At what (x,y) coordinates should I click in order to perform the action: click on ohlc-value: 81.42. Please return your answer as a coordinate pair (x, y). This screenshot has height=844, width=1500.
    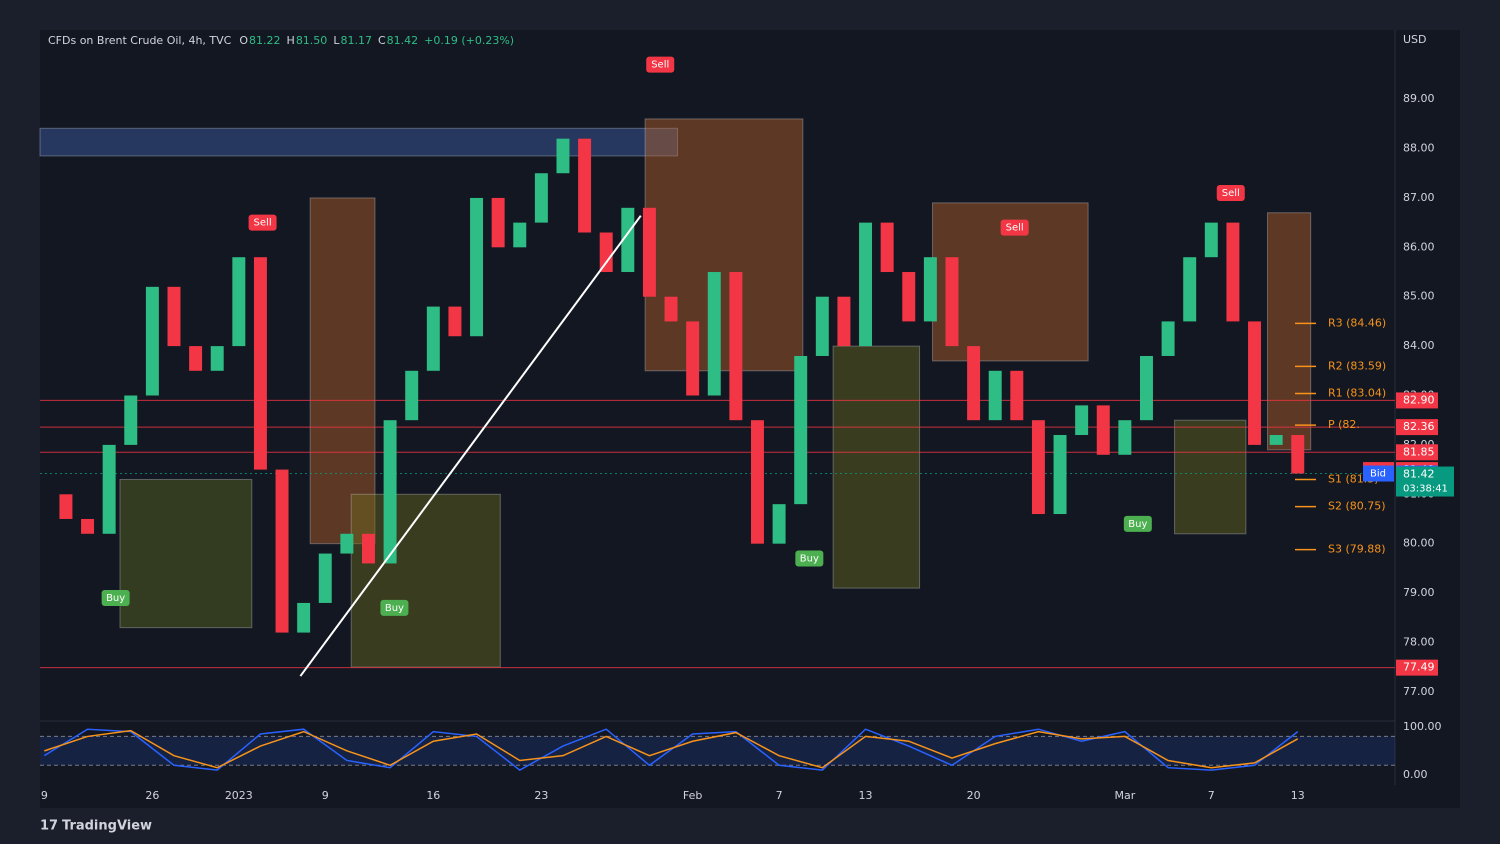
    Looking at the image, I should click on (403, 40).